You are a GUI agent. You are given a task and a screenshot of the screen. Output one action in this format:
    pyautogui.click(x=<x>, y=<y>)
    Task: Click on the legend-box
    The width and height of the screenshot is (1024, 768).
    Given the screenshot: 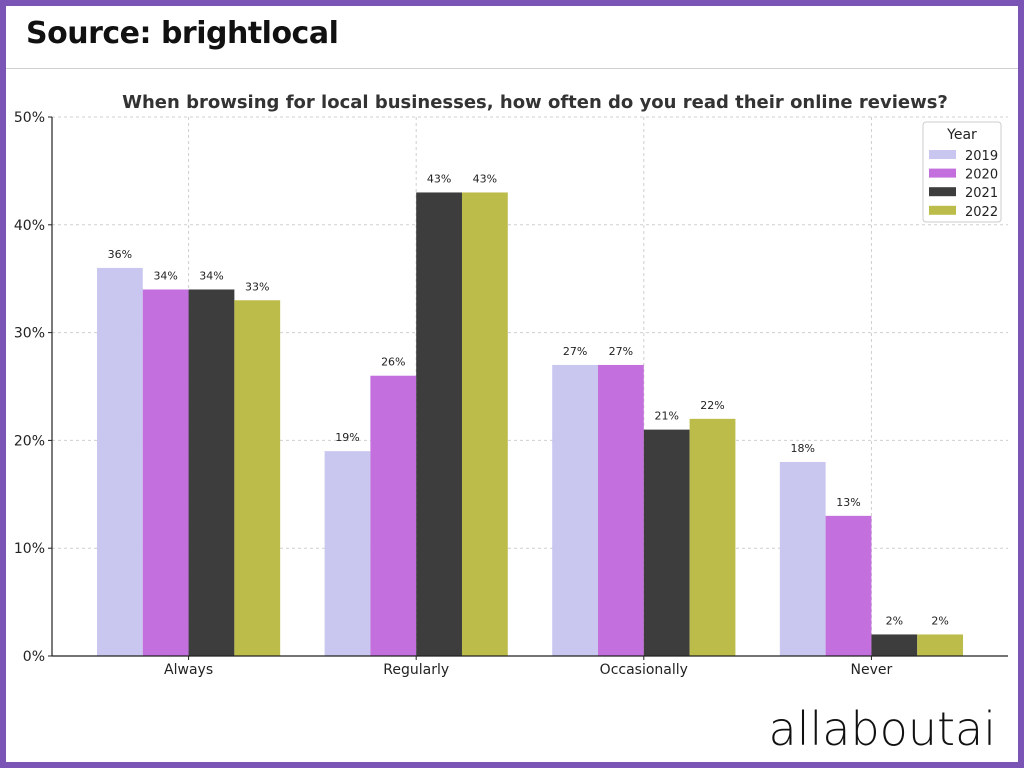 What is the action you would take?
    pyautogui.click(x=962, y=172)
    